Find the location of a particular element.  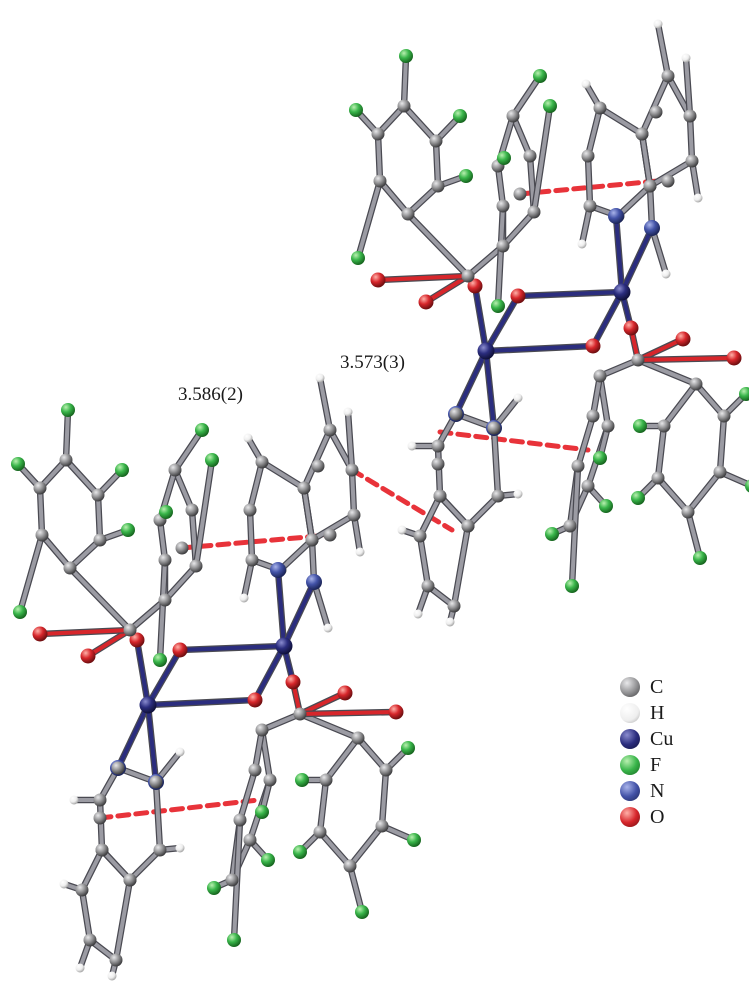

legend-label: Cu is located at coordinates (662, 739).